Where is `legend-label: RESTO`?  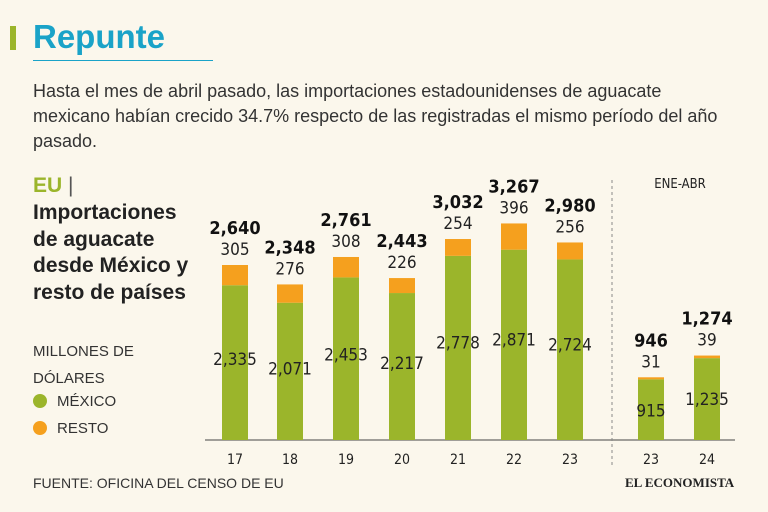
legend-label: RESTO is located at coordinates (83, 428).